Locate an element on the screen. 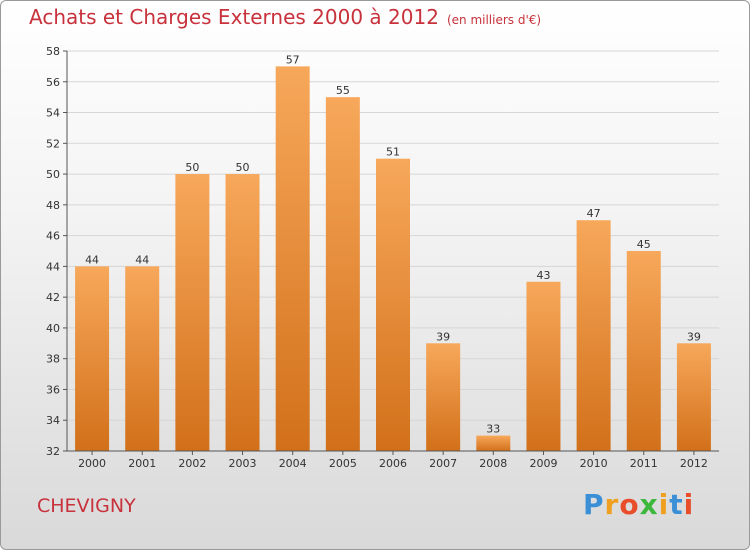 Image resolution: width=750 pixels, height=550 pixels. logo-letter: t is located at coordinates (676, 504).